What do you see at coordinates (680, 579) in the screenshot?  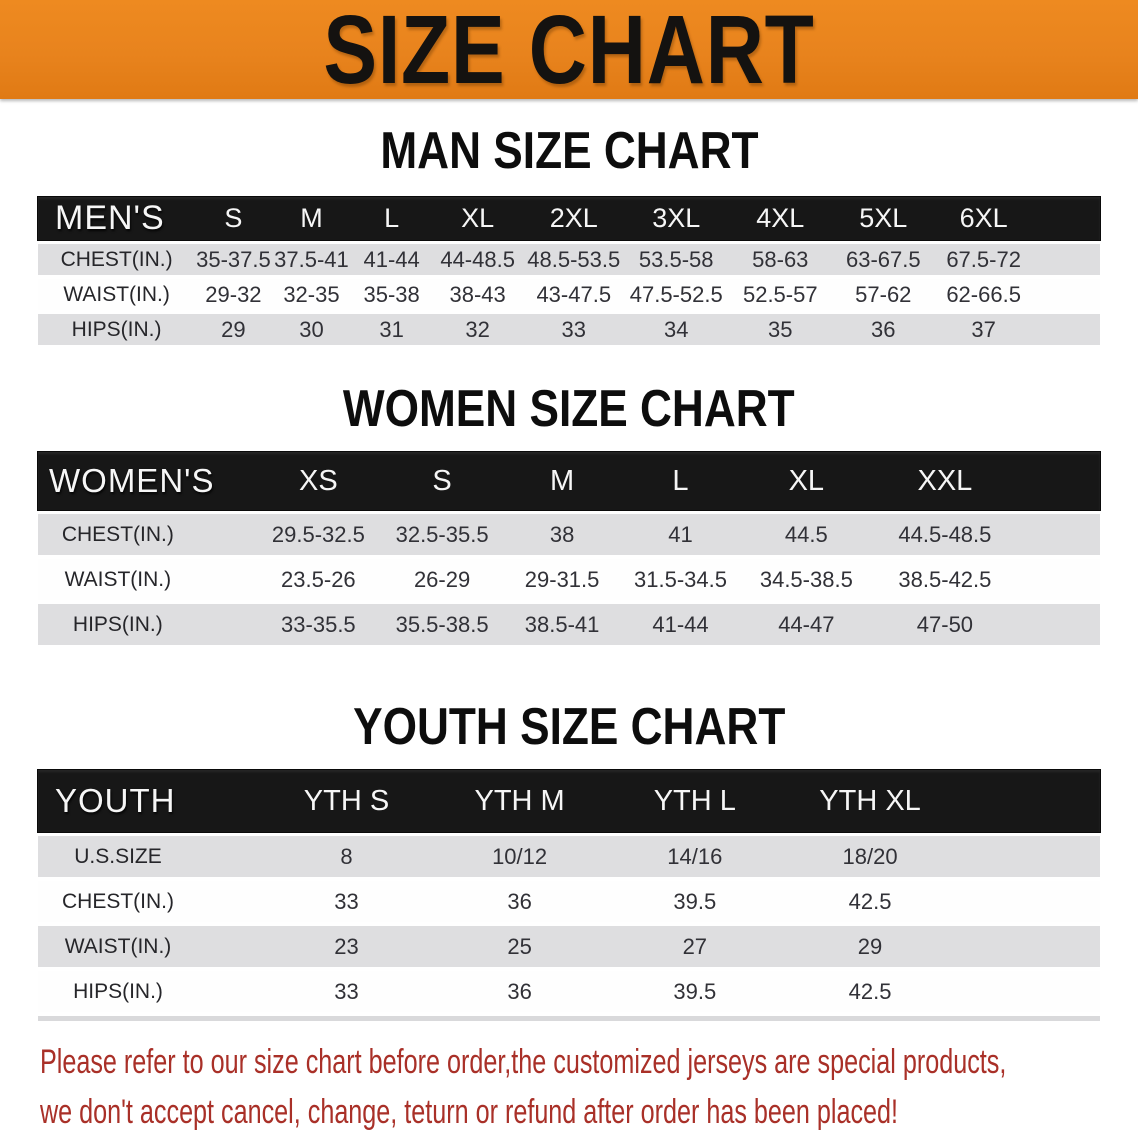 I see `size-value: 31.5-34.5` at bounding box center [680, 579].